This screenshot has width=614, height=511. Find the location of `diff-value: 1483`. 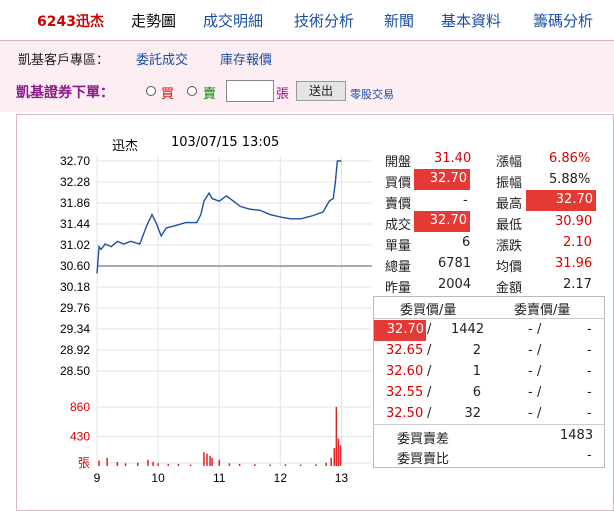

diff-value: 1483 is located at coordinates (577, 435).